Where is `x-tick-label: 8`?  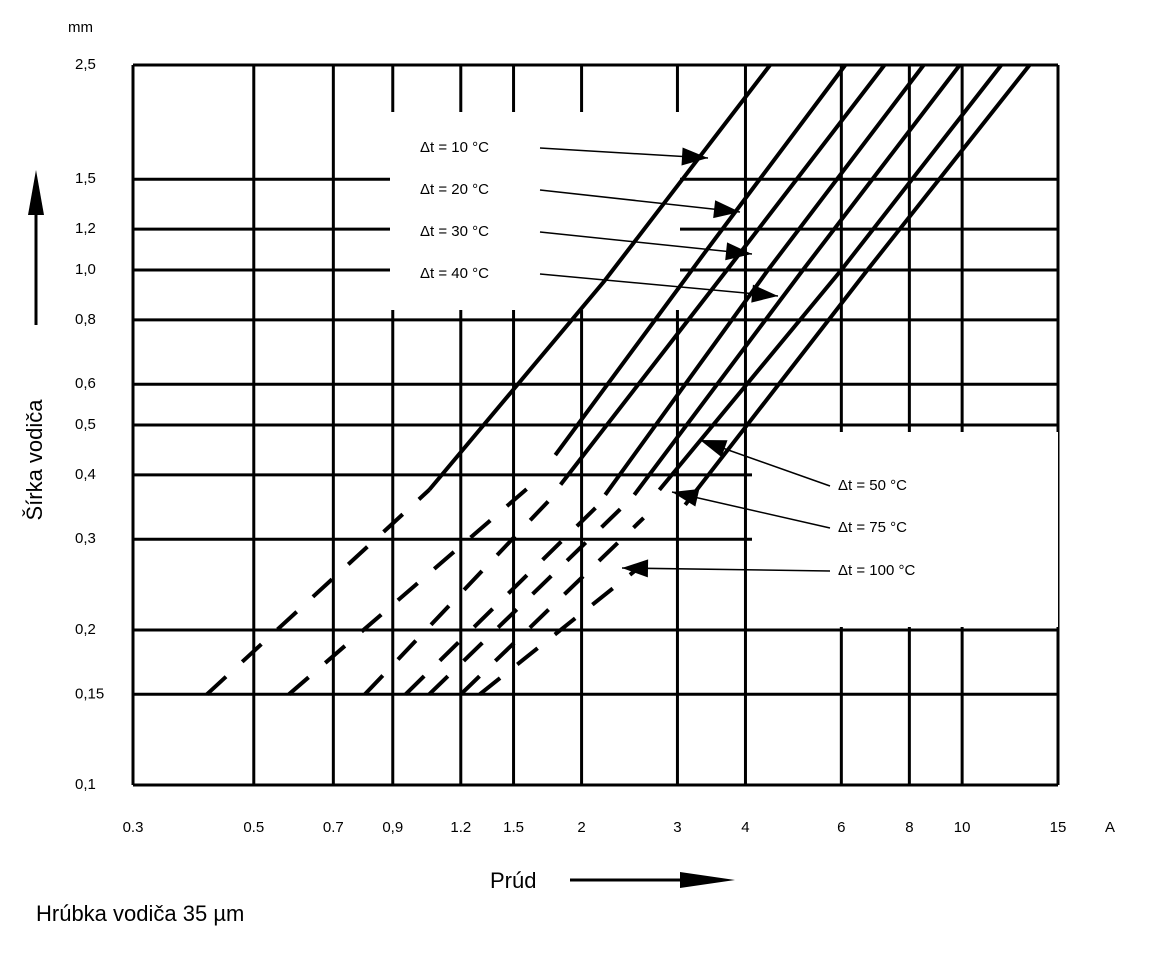 x-tick-label: 8 is located at coordinates (909, 827).